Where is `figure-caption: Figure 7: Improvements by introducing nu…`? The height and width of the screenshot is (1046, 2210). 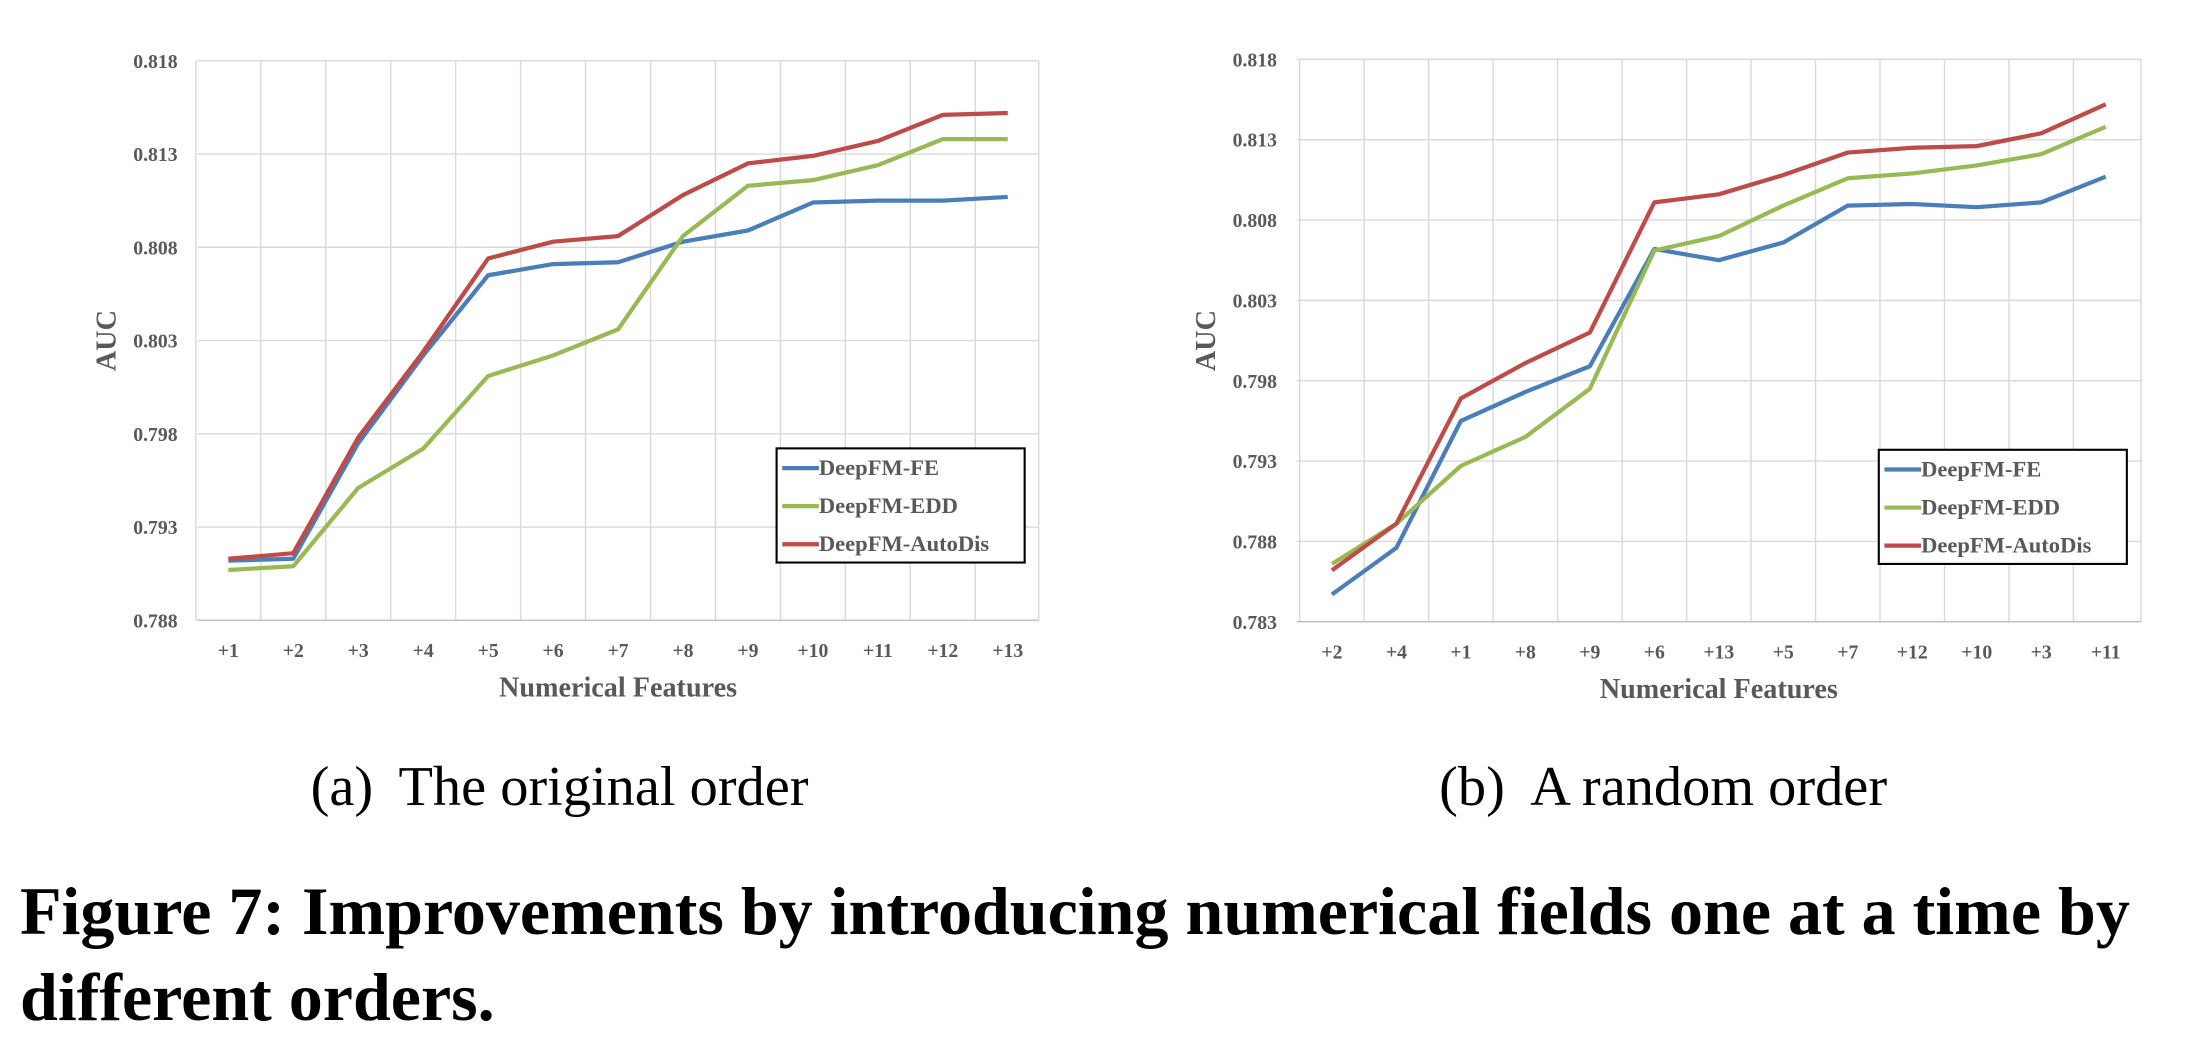
figure-caption: Figure 7: Improvements by introducing nu… is located at coordinates (1075, 954).